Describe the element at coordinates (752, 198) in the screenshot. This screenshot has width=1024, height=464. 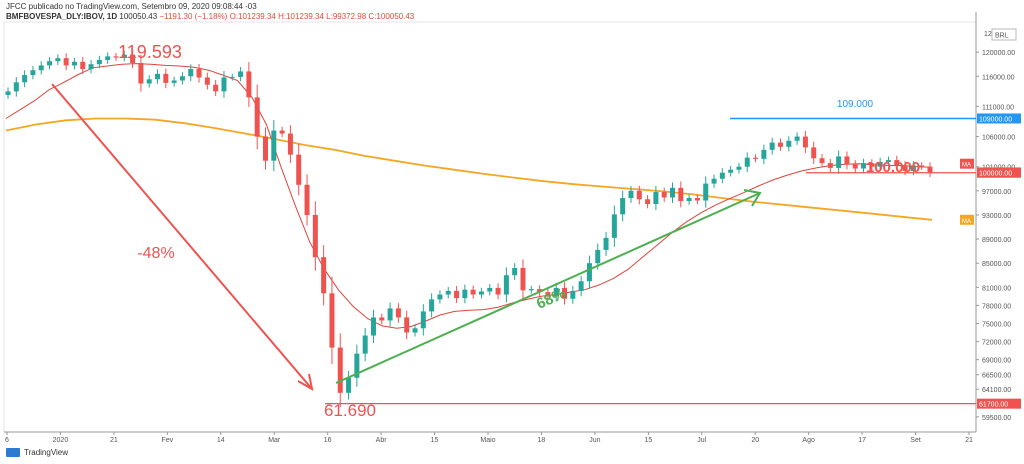
I see `rally-arrowhead` at that location.